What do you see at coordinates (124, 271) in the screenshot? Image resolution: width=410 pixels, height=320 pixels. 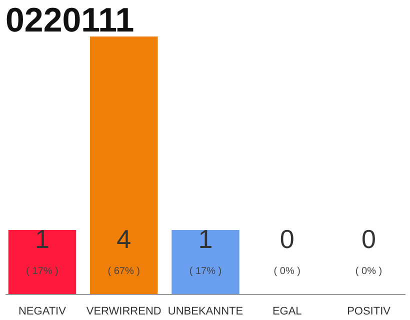 I see `annotation: ( 67% )` at bounding box center [124, 271].